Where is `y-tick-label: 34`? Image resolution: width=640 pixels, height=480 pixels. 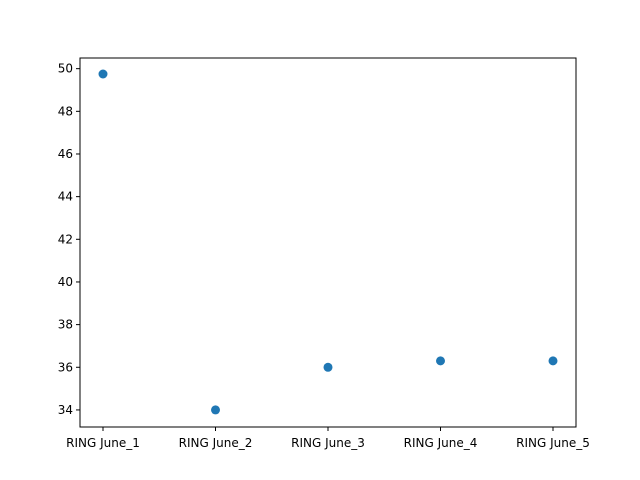 y-tick-label: 34 is located at coordinates (65, 410).